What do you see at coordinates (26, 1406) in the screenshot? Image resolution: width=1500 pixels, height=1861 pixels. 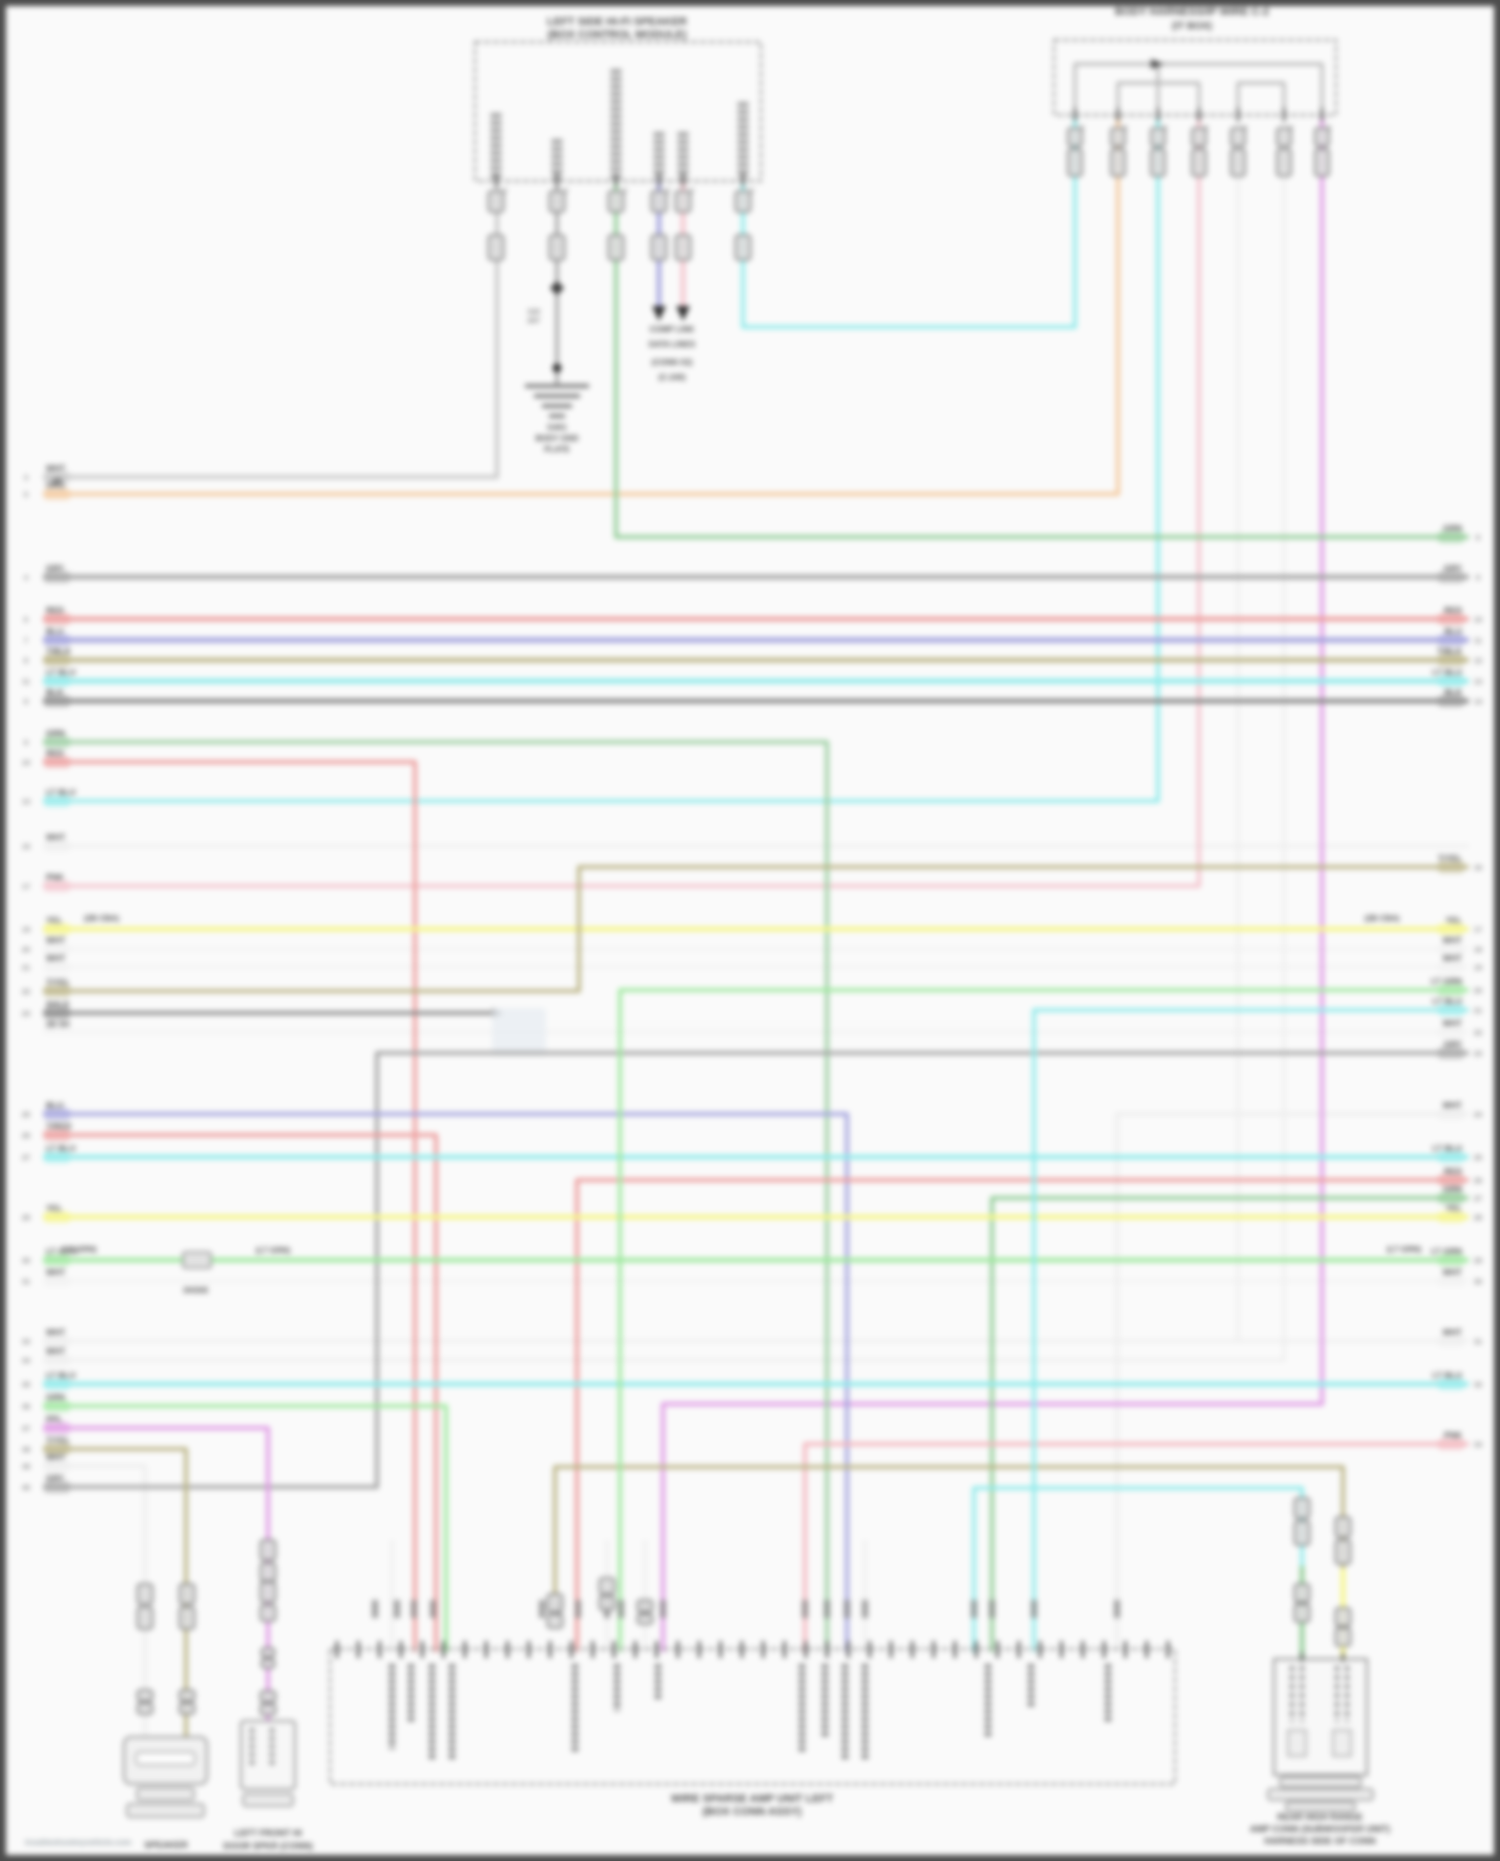 I see `svg-text: 36` at bounding box center [26, 1406].